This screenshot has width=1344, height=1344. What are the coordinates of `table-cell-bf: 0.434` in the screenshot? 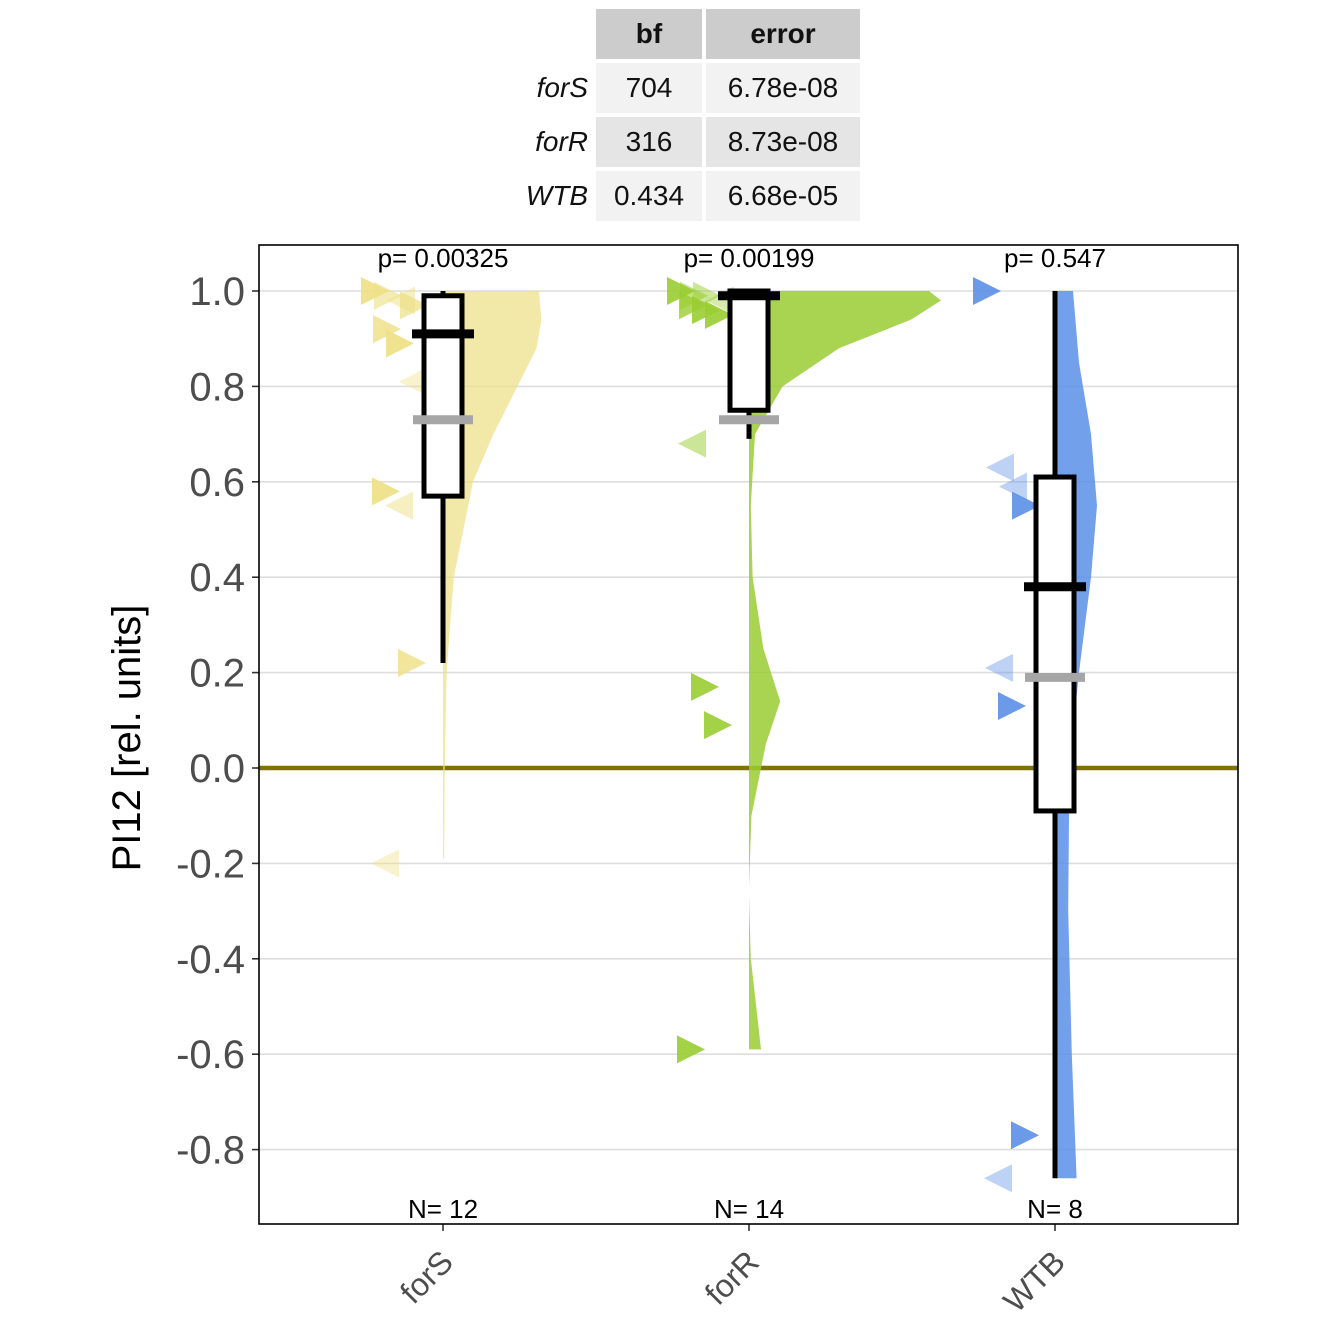 It's located at (649, 196).